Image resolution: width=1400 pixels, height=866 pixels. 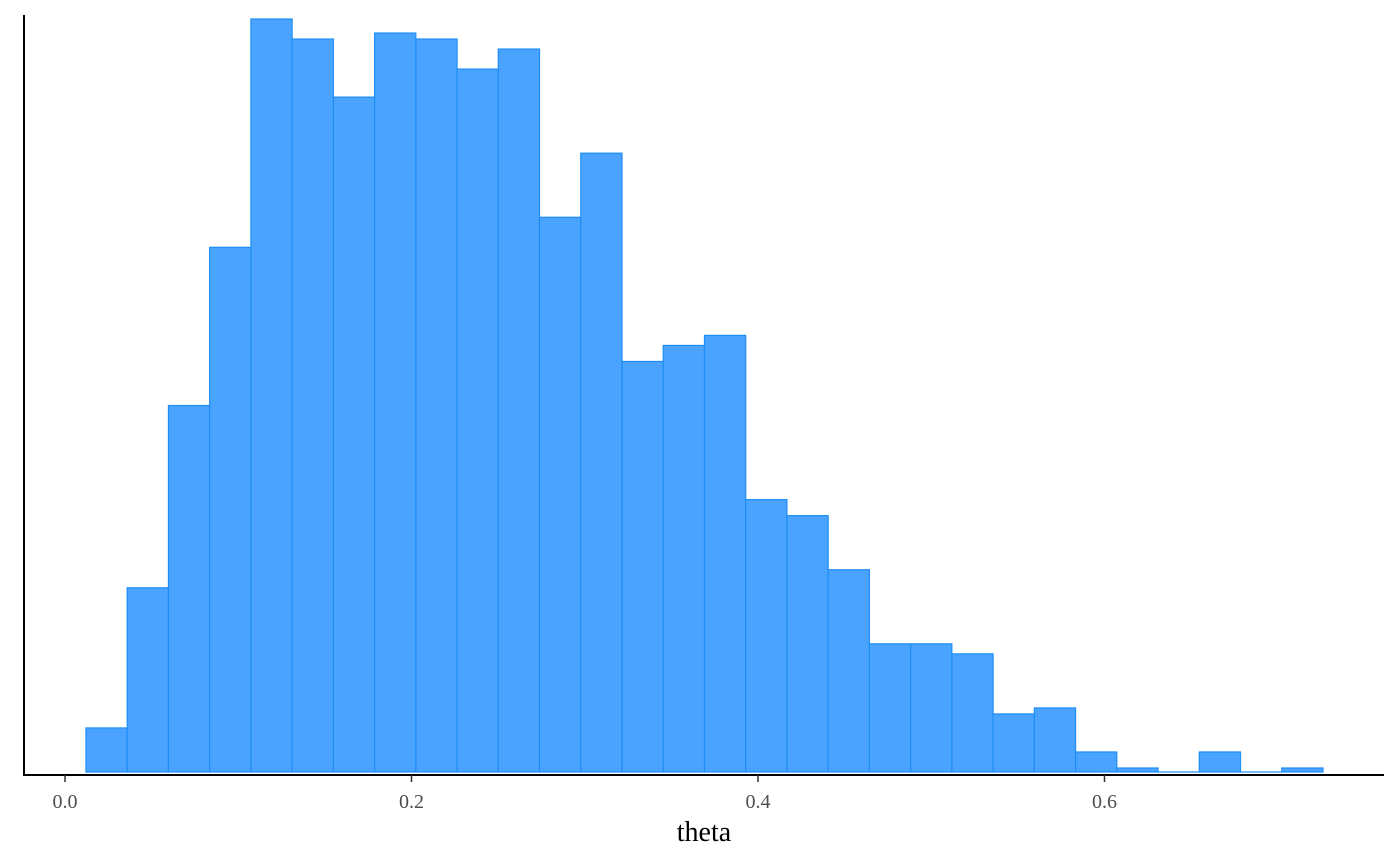 I want to click on x-tick-label: 0.0, so click(x=65, y=802).